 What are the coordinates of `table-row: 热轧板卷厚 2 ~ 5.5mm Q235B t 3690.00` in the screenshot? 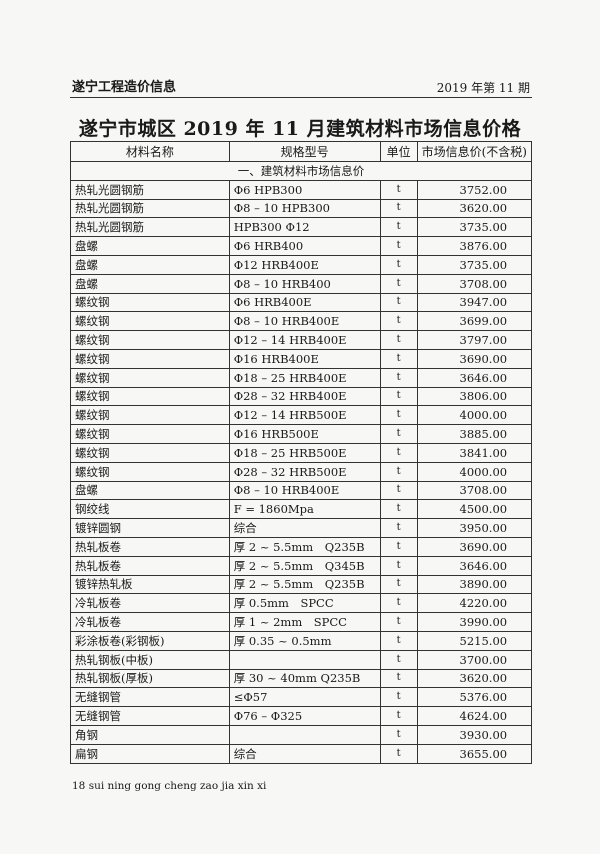 It's located at (301, 546).